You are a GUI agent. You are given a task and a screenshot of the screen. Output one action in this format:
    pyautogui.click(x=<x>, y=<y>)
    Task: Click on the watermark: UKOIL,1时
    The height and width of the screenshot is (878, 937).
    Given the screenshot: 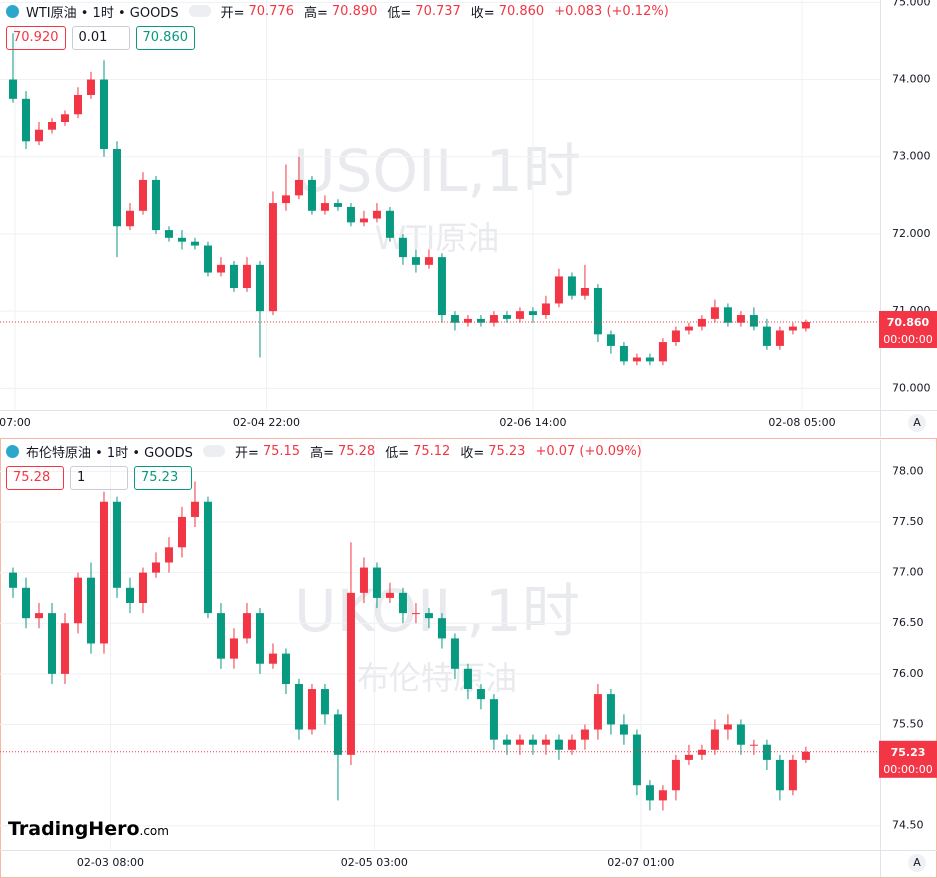 What is the action you would take?
    pyautogui.click(x=437, y=611)
    